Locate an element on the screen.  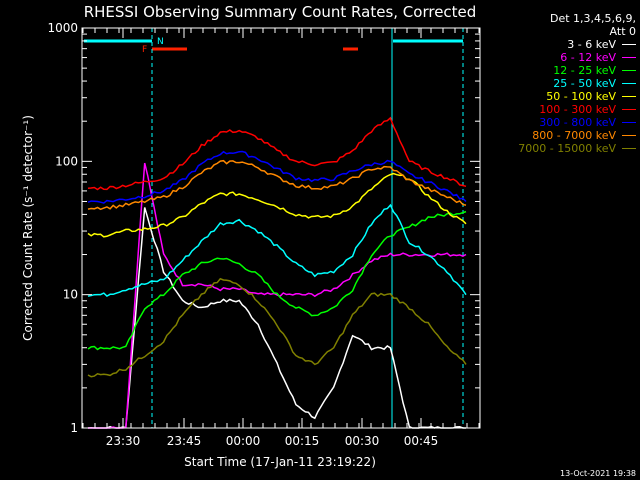
flag-n-label: N is located at coordinates (160, 42).